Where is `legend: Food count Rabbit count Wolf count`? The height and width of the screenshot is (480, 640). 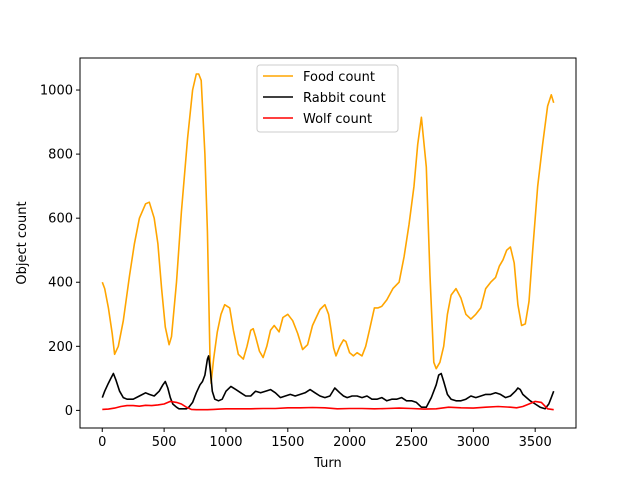
legend: Food count Rabbit count Wolf count is located at coordinates (327, 98).